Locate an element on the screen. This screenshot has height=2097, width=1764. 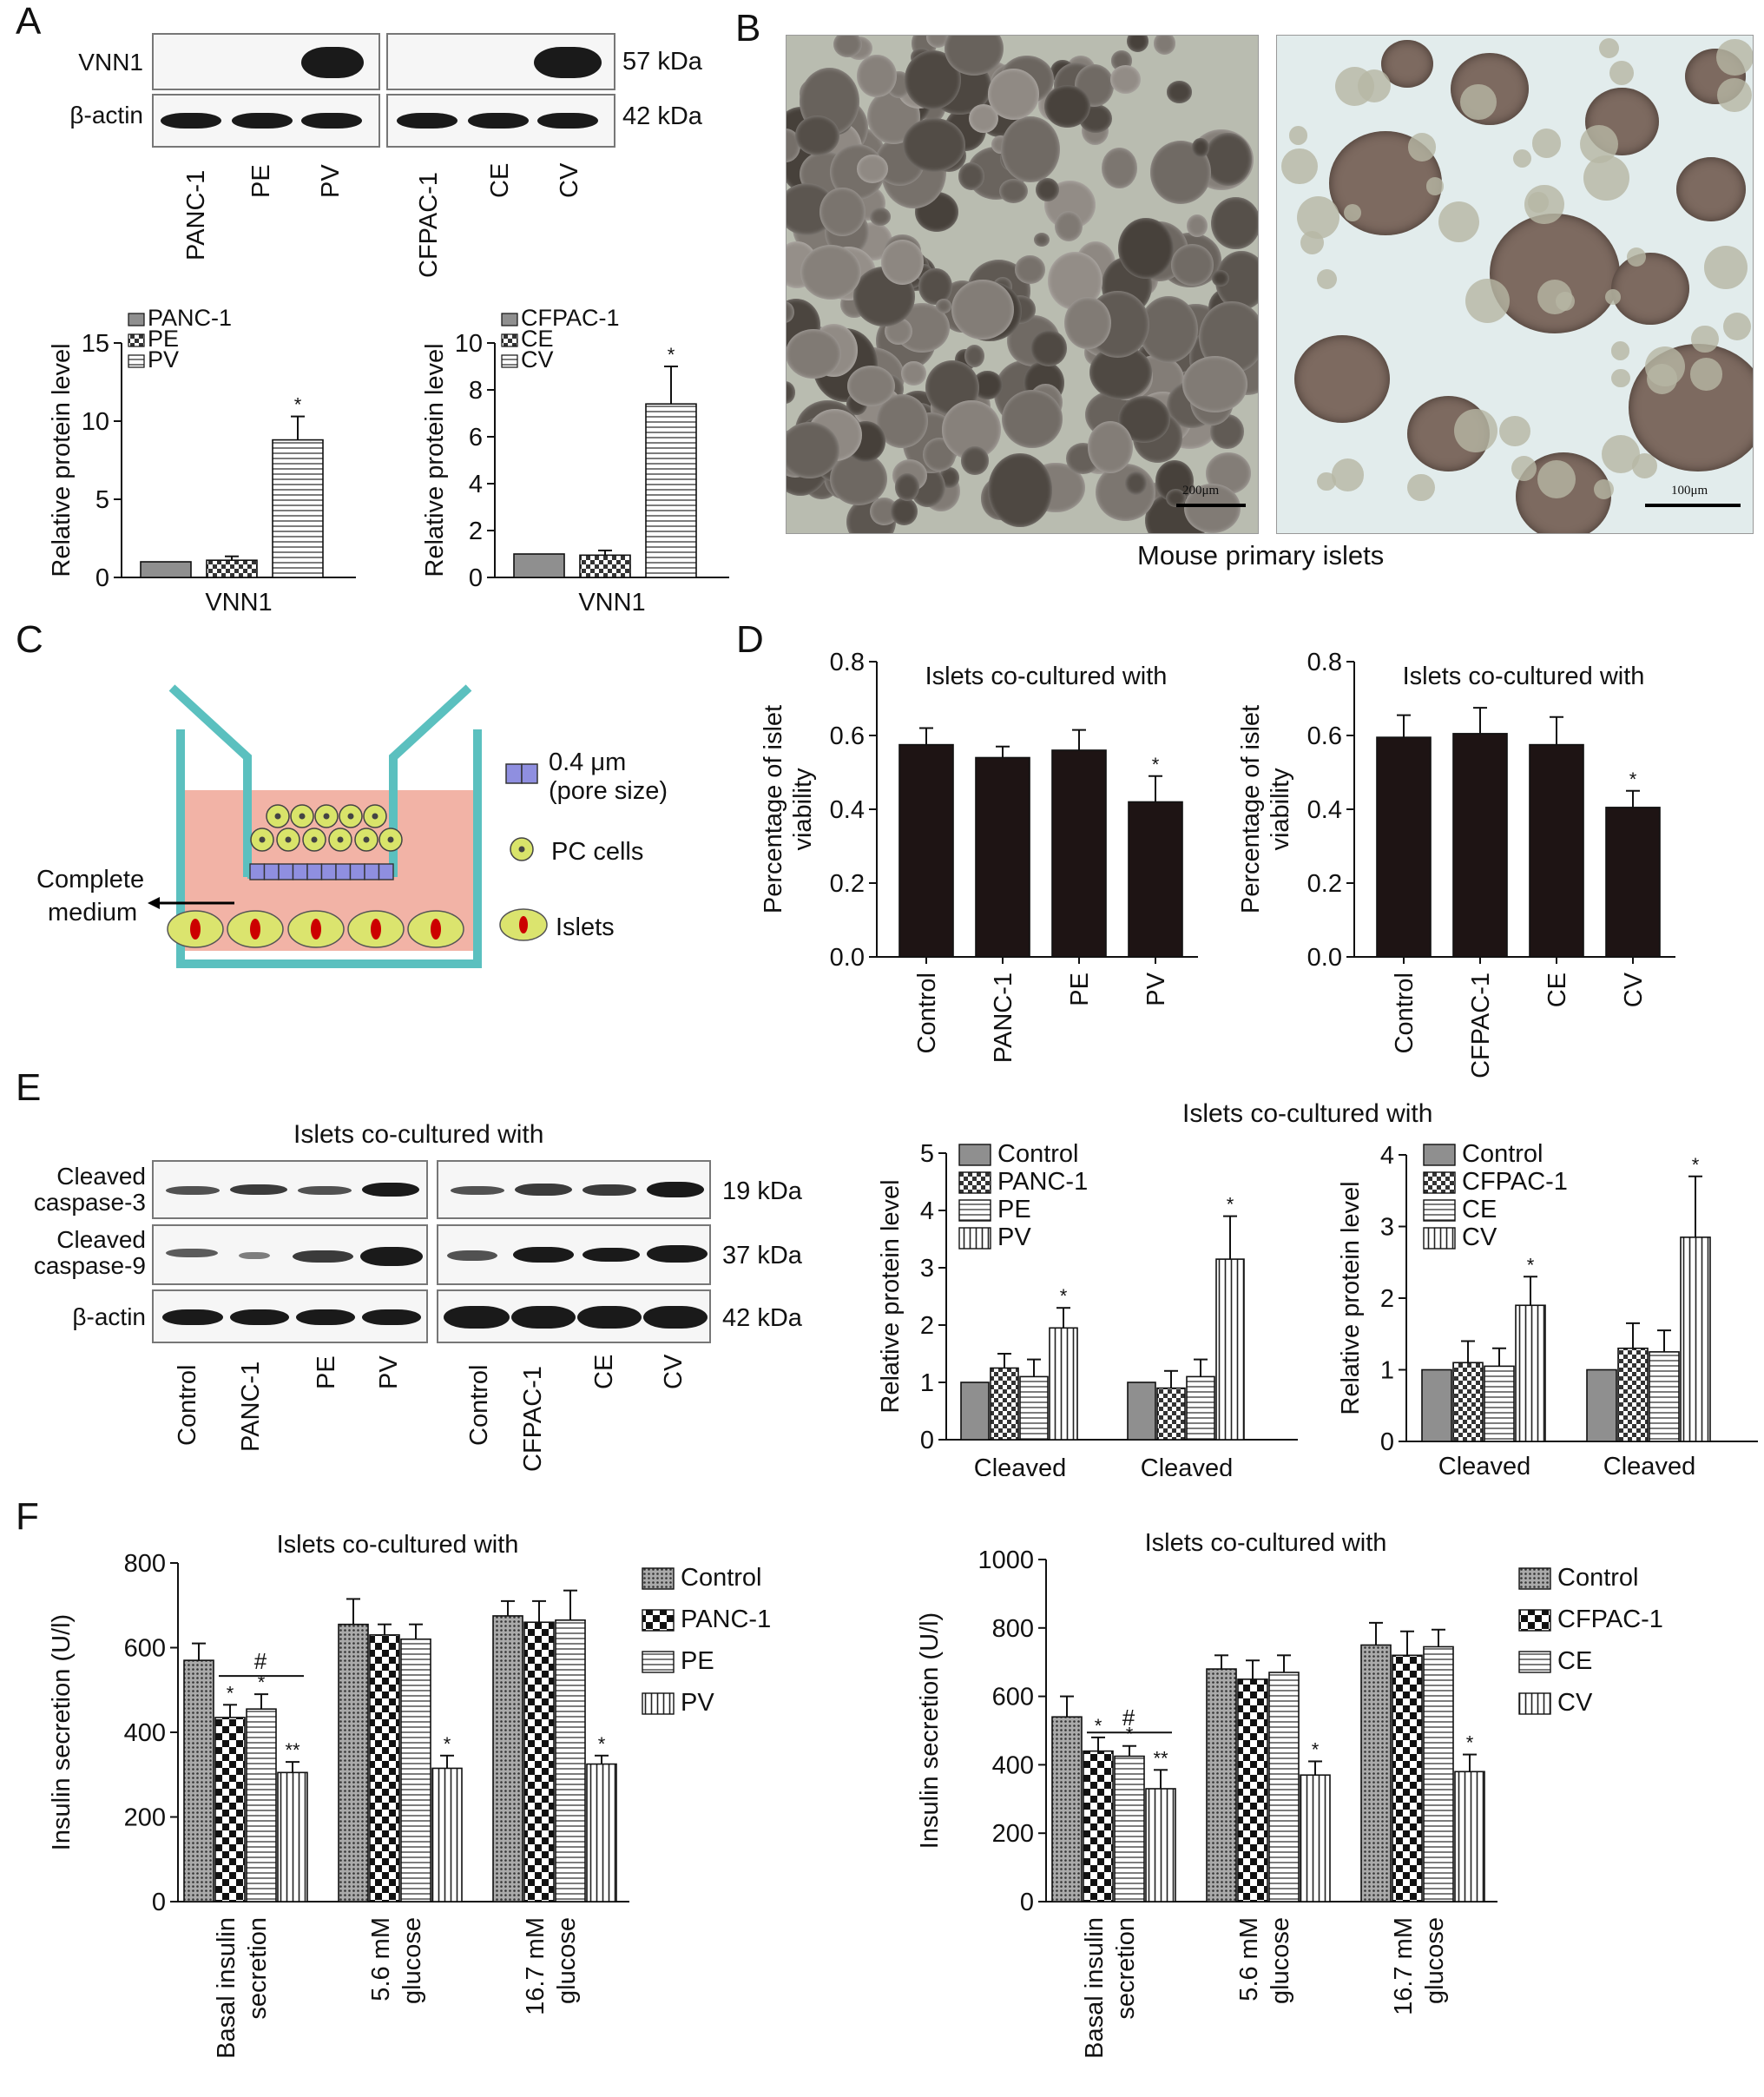
significance-hash: # is located at coordinates (261, 1661).